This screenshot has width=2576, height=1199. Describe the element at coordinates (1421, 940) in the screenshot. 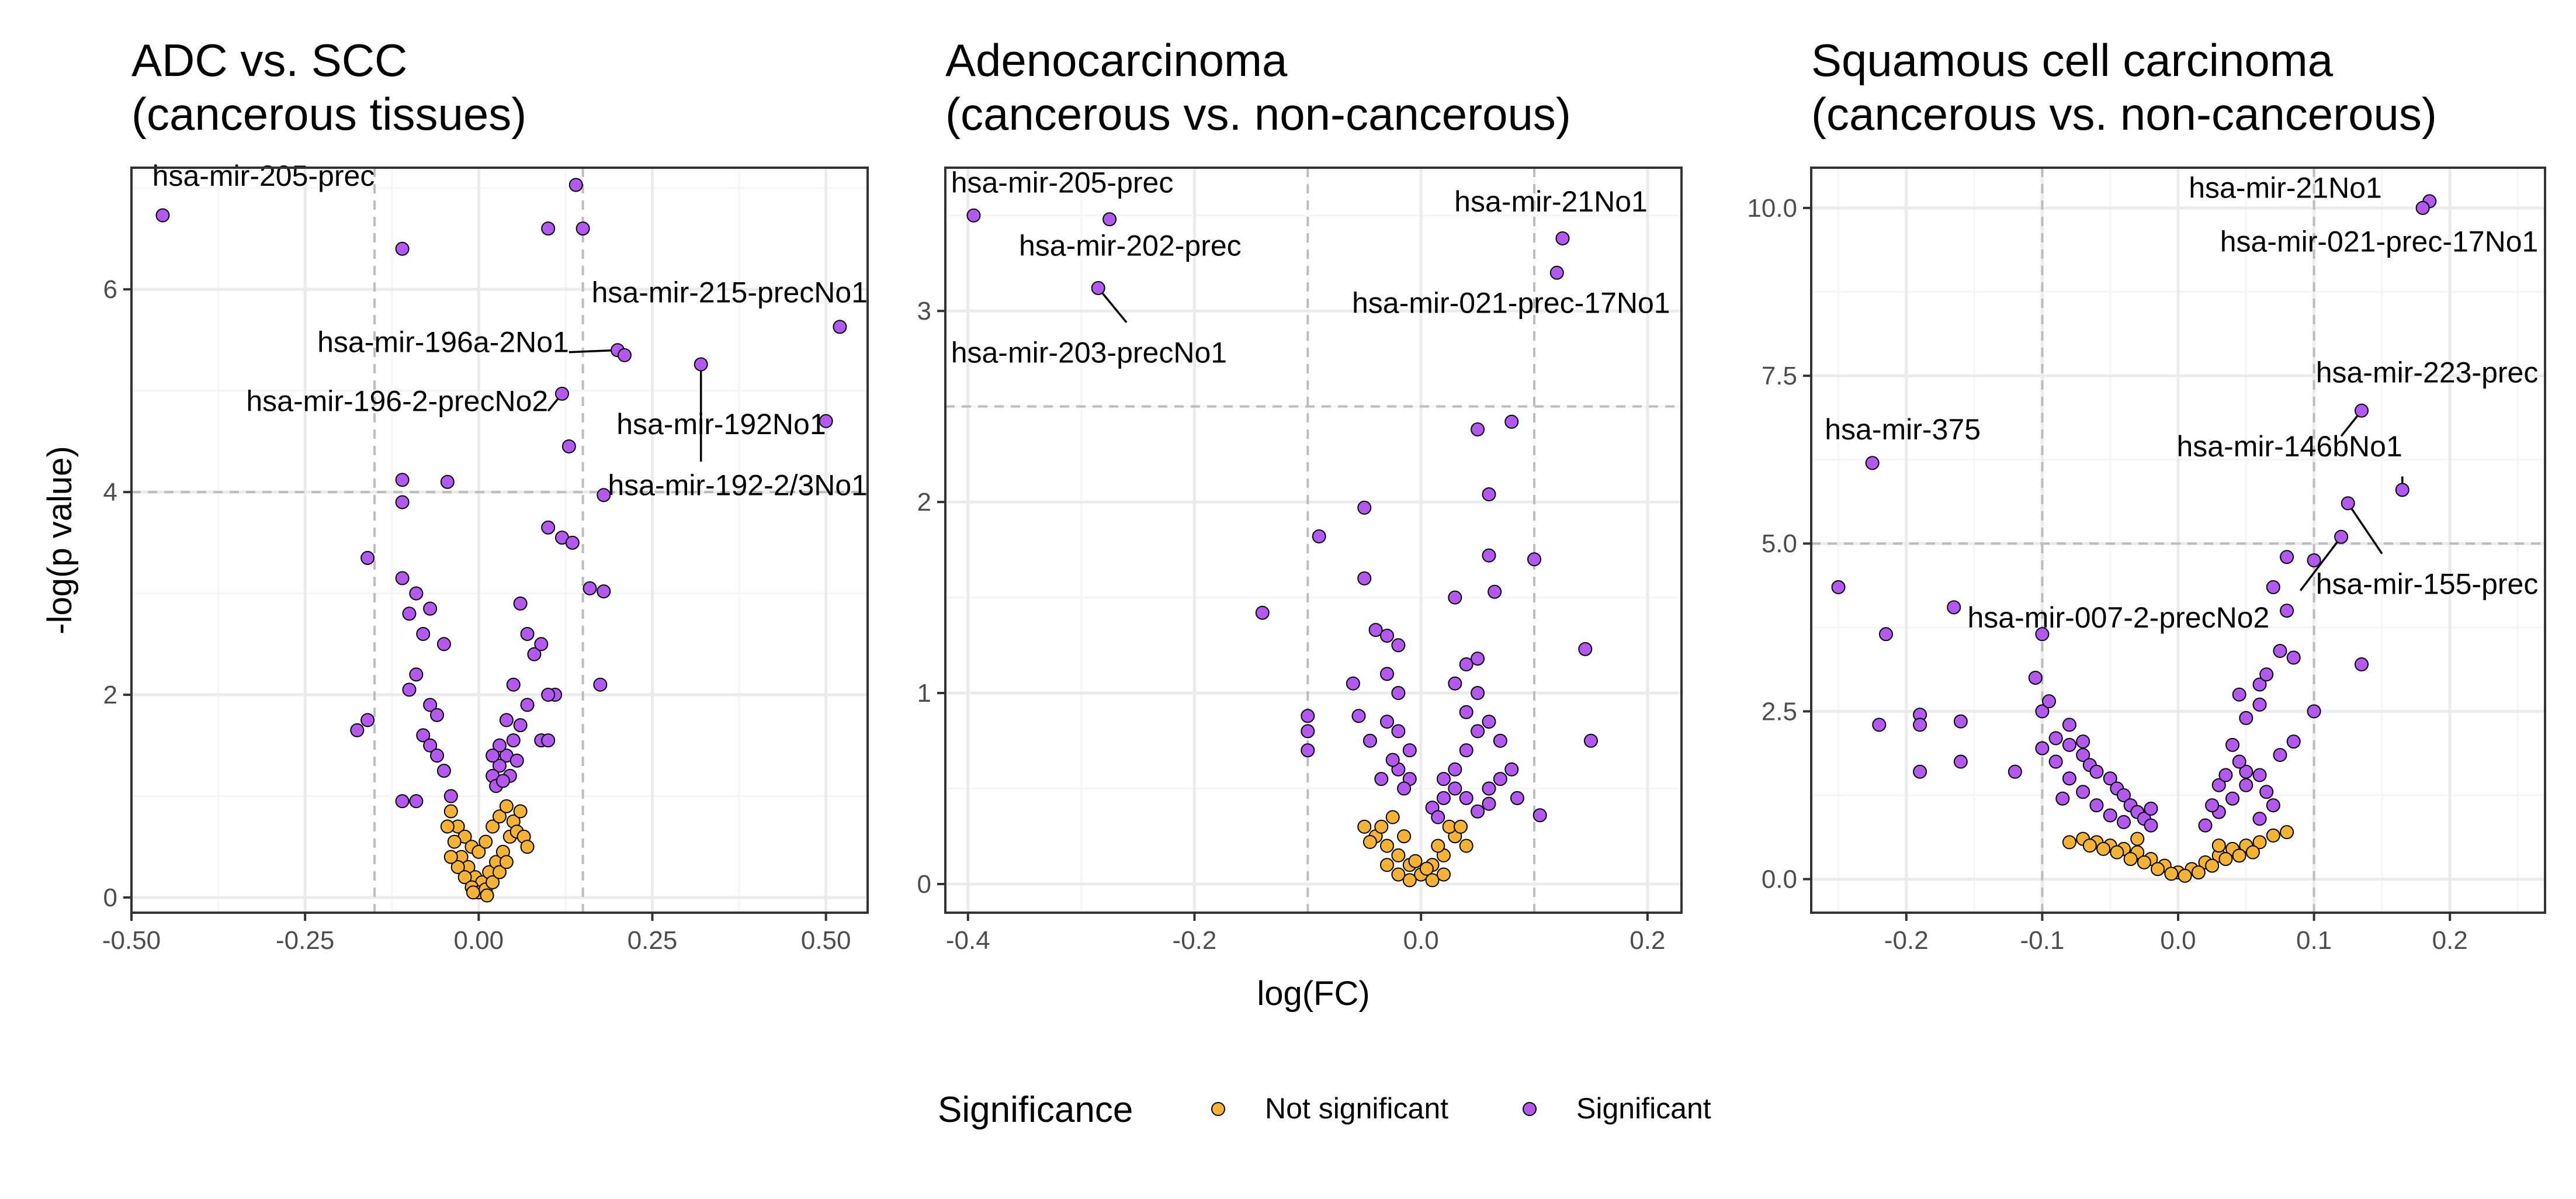

I see `x-tick-label: 0.0` at that location.